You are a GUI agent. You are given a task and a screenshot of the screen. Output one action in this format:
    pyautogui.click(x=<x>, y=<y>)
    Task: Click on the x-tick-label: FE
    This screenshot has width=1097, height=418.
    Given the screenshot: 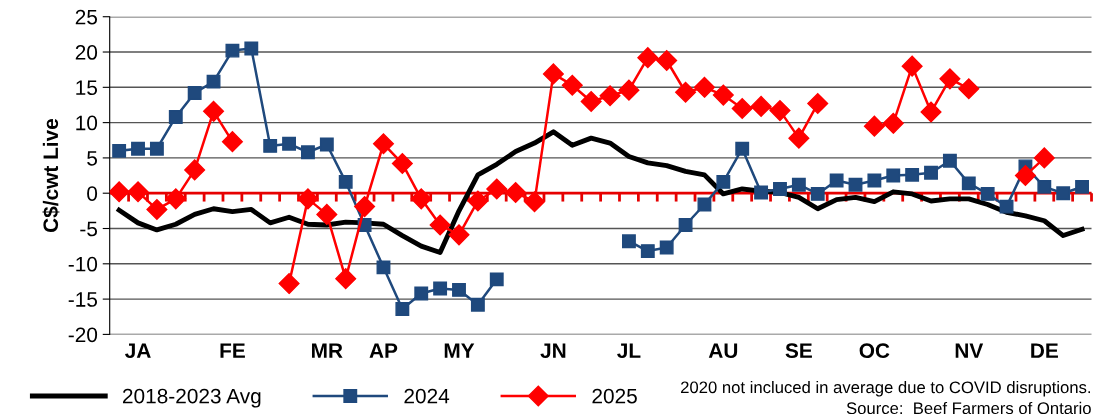 What is the action you would take?
    pyautogui.click(x=232, y=350)
    